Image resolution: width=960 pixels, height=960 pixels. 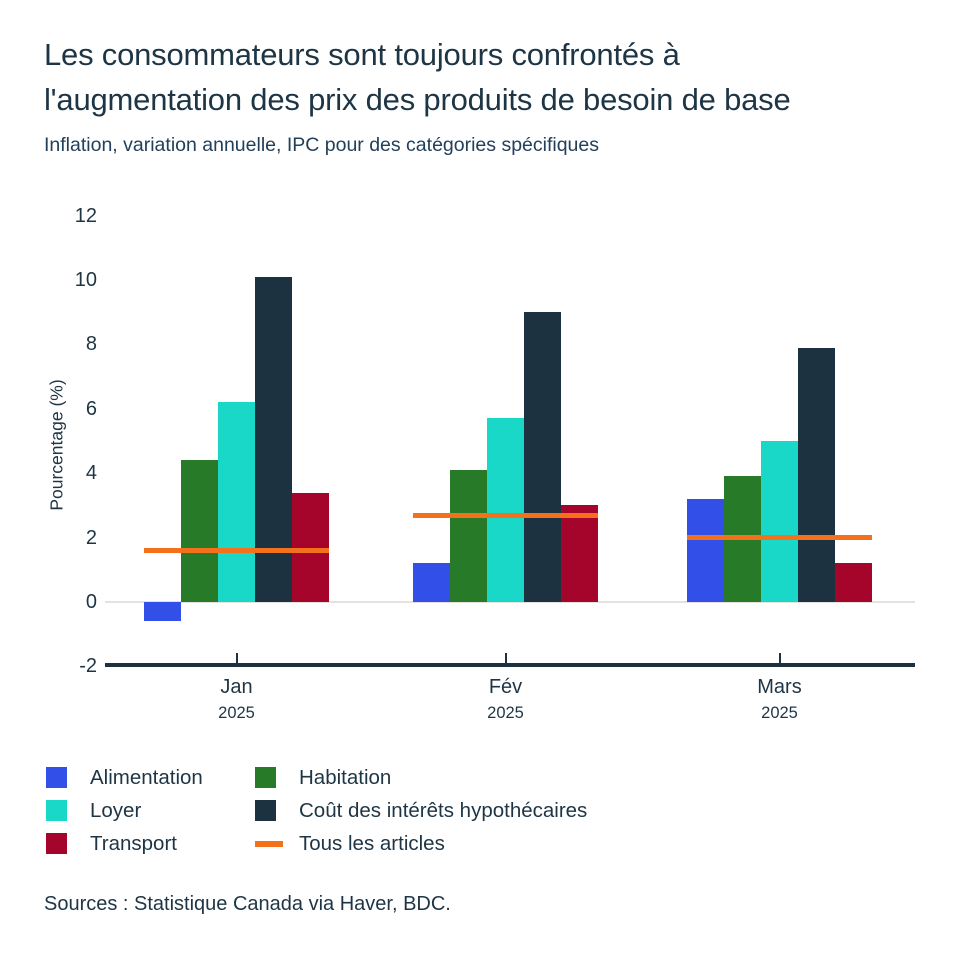 I want to click on bar-fev-habitation, so click(x=468, y=535).